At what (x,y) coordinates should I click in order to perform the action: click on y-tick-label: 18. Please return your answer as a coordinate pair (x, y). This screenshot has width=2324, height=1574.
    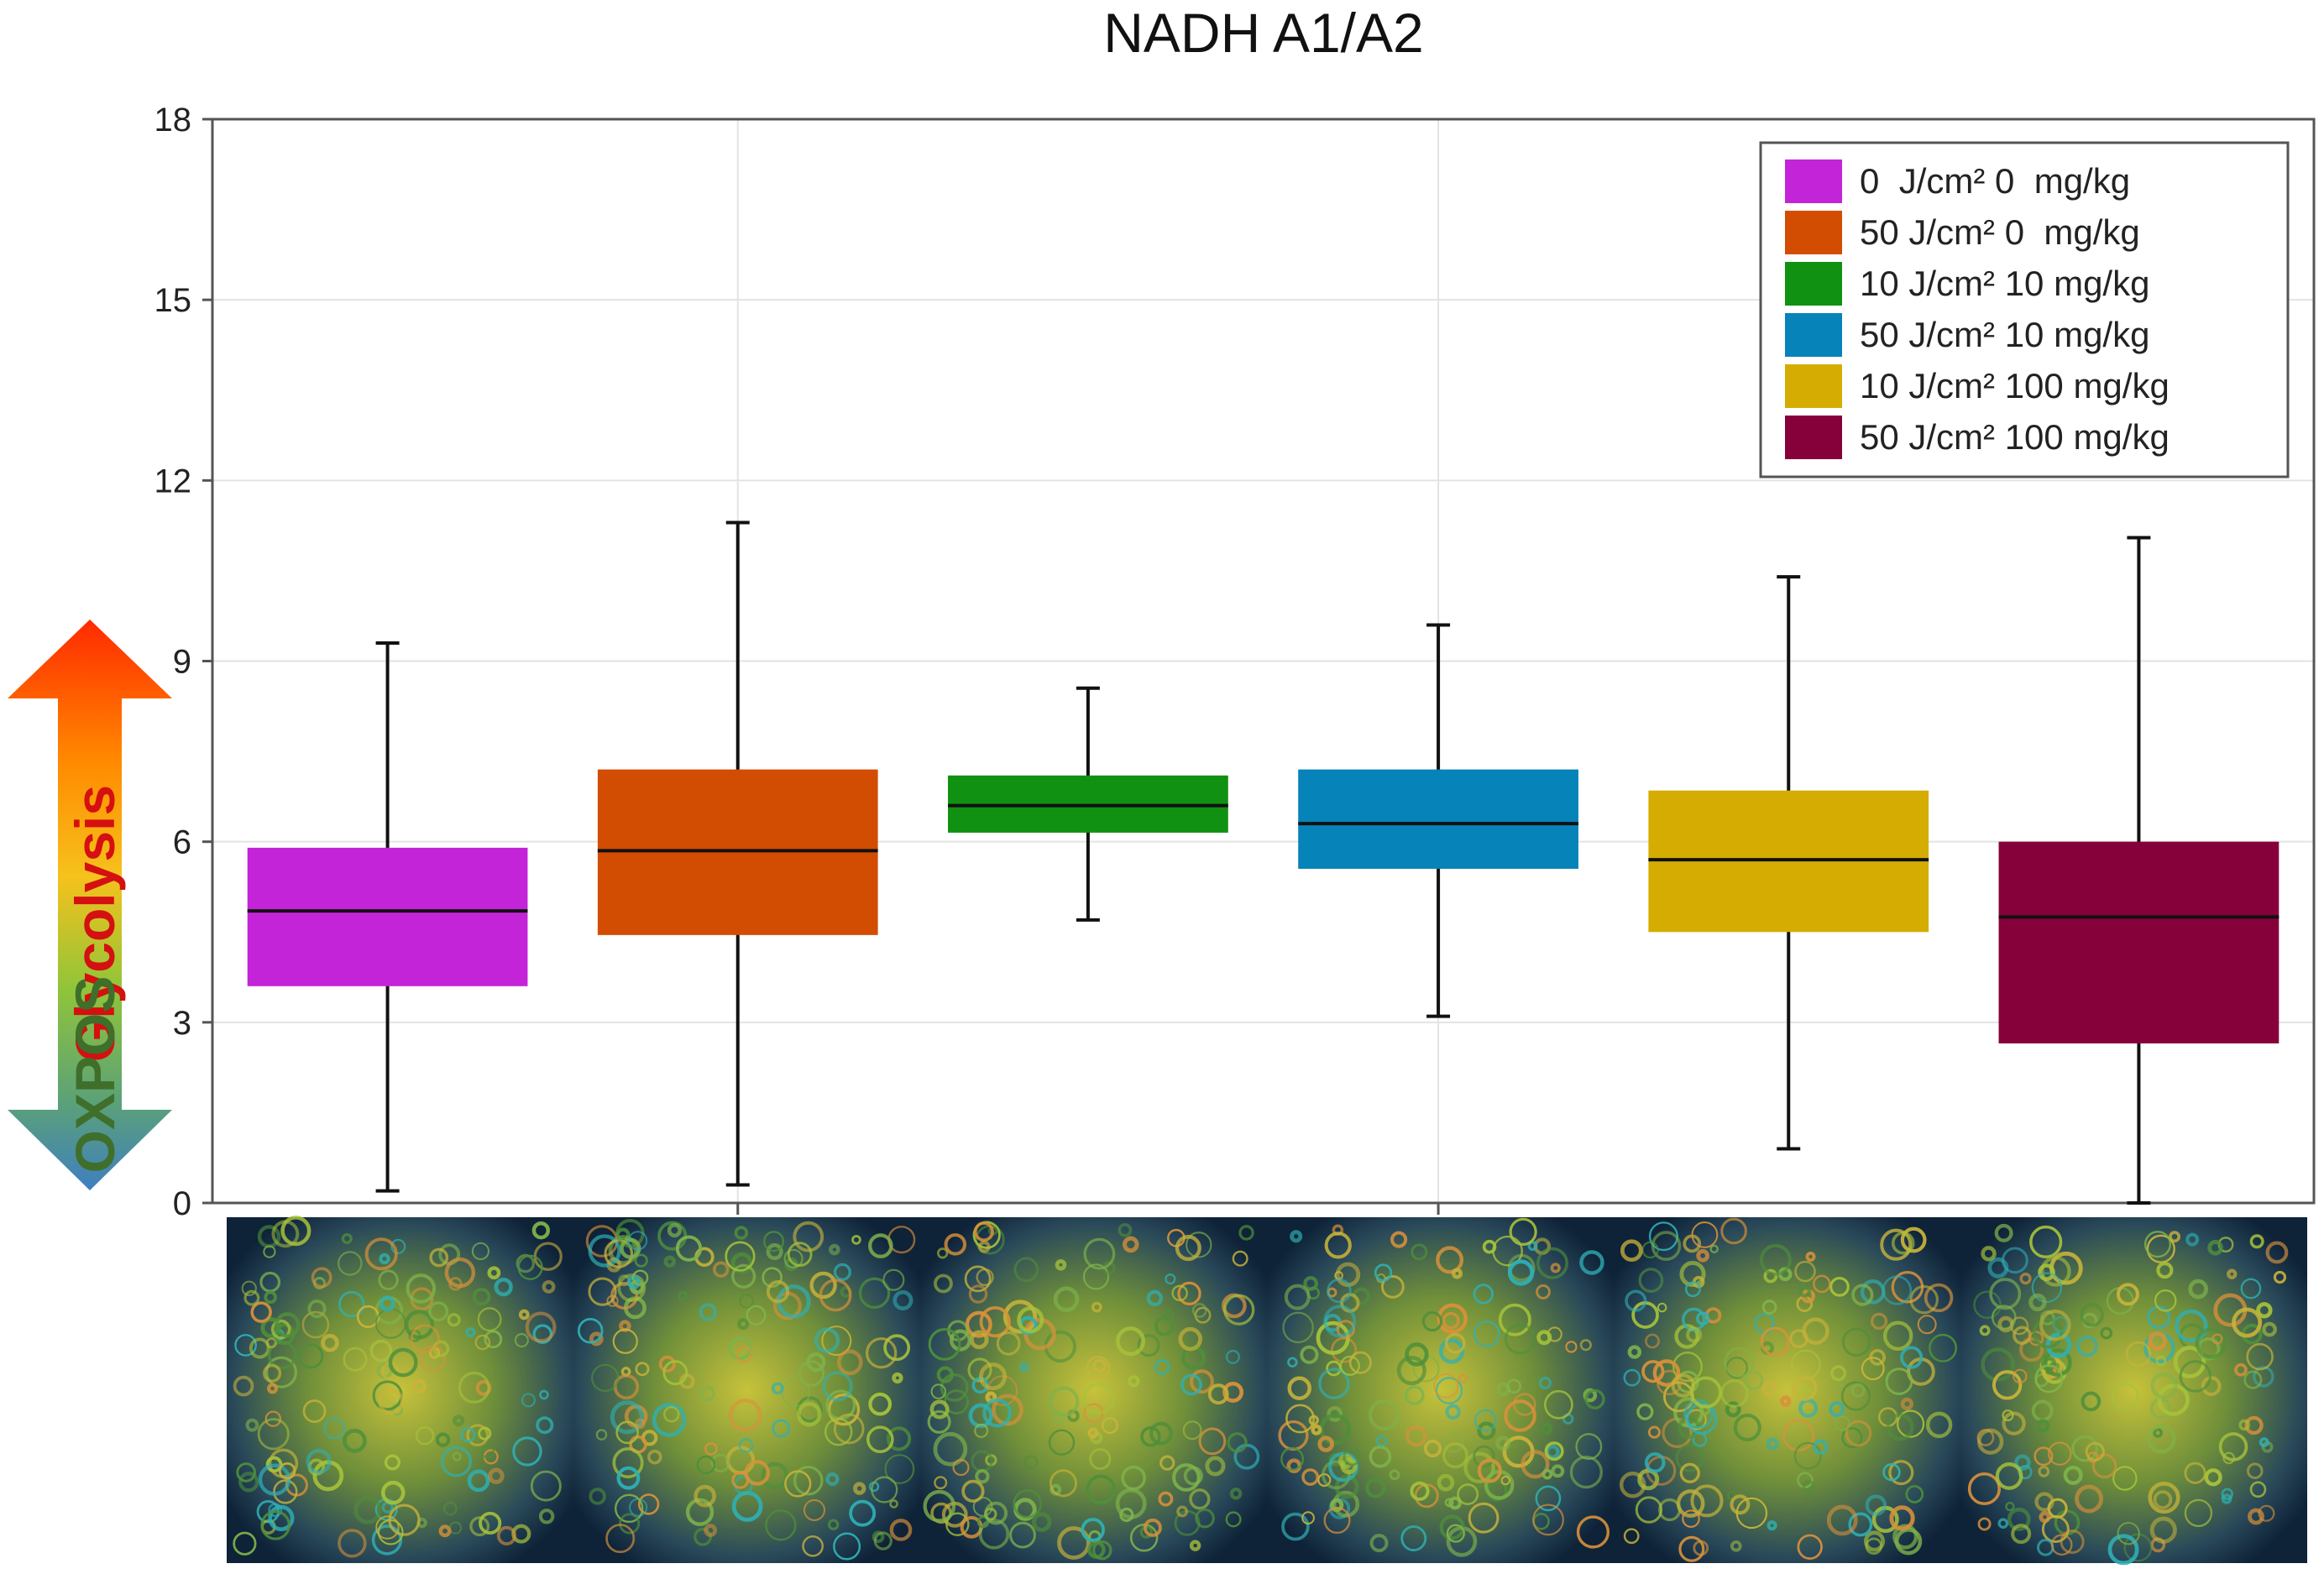
    Looking at the image, I should click on (173, 120).